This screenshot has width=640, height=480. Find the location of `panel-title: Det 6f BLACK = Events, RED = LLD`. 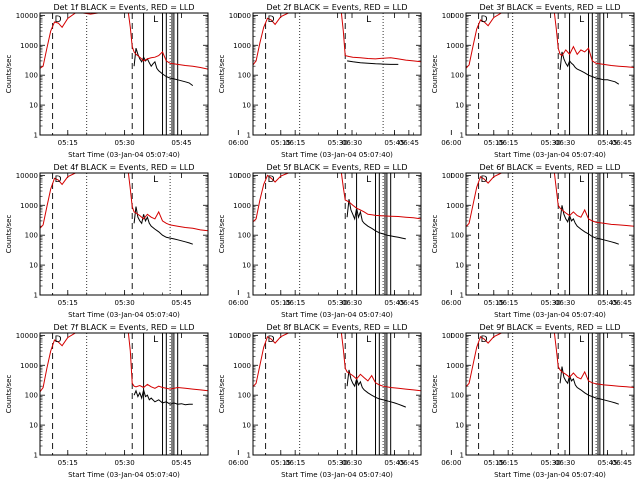

panel-title: Det 6f BLACK = Events, RED = LLD is located at coordinates (549, 167).